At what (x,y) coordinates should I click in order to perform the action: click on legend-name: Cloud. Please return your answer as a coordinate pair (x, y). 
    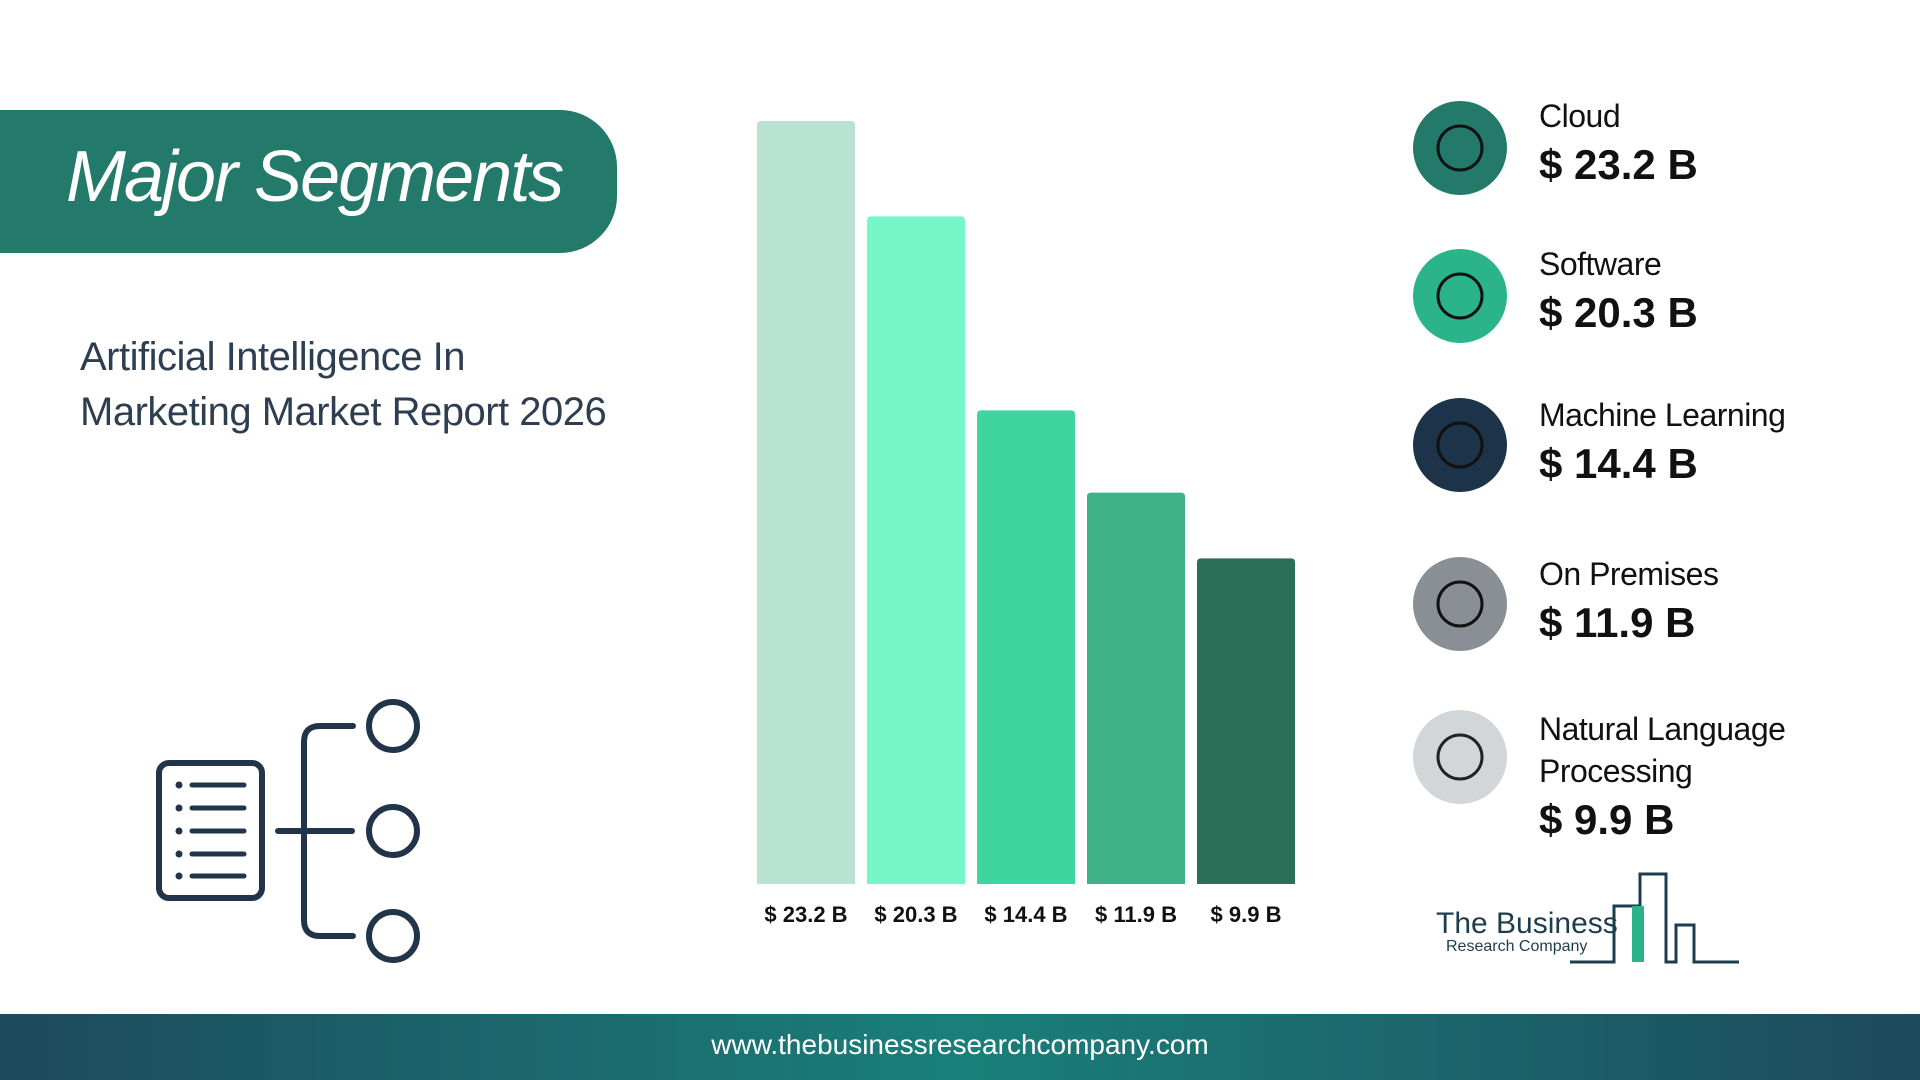
    Looking at the image, I should click on (1580, 116).